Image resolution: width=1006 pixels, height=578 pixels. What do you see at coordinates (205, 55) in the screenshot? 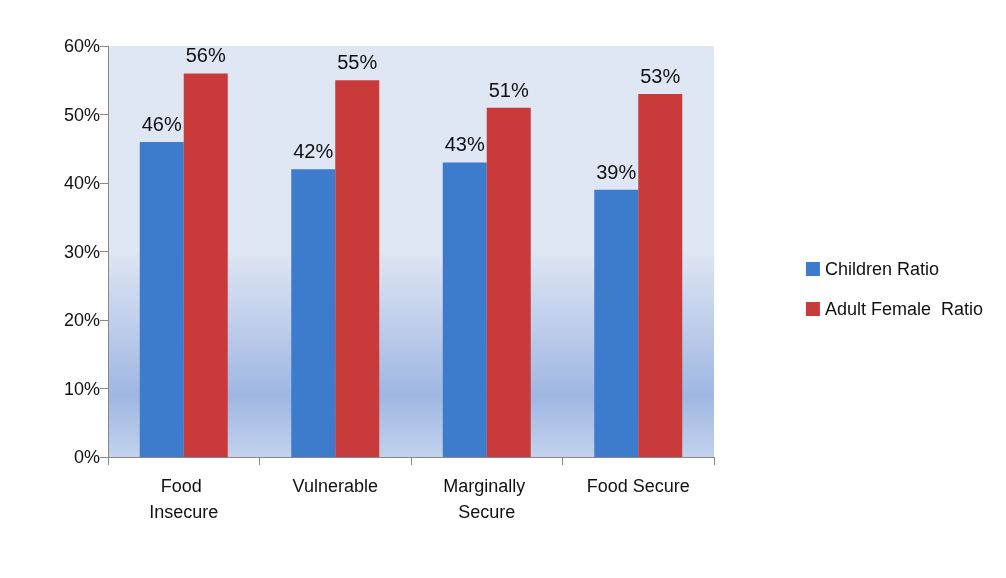
I see `data-label: 56%` at bounding box center [205, 55].